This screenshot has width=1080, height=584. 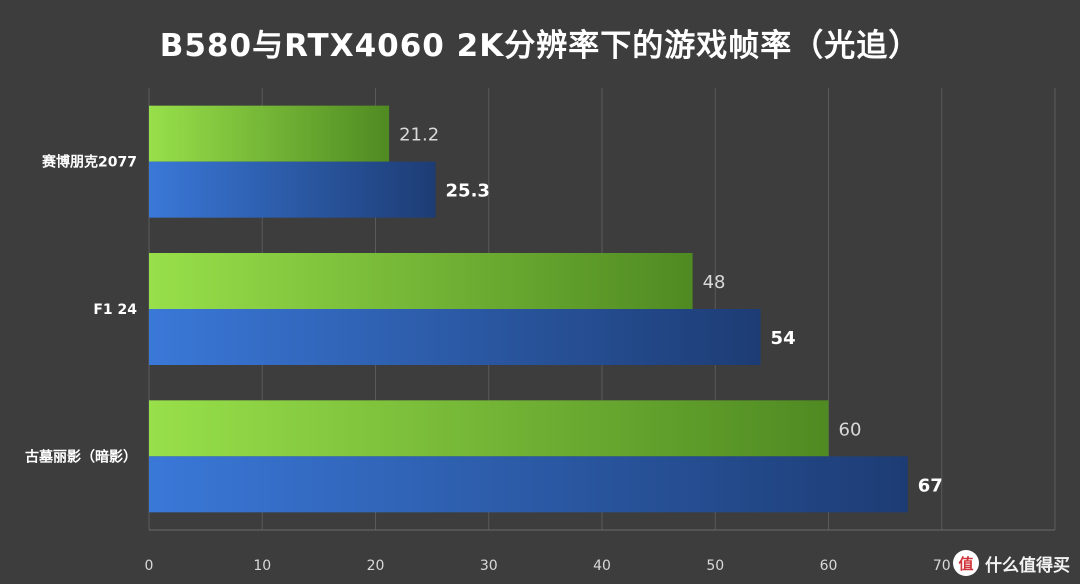 What do you see at coordinates (115, 310) in the screenshot?
I see `category-label: F1 24` at bounding box center [115, 310].